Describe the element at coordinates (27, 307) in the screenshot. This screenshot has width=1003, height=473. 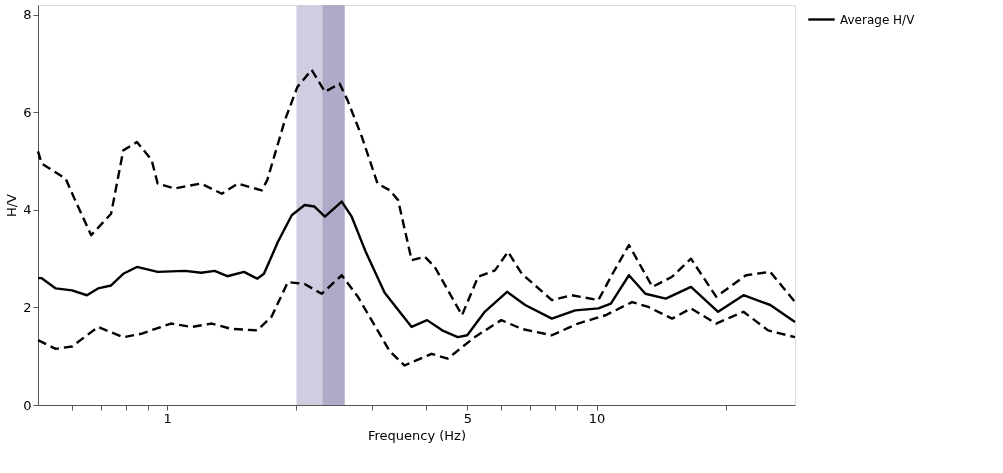
I see `y-tick-label: 2` at that location.